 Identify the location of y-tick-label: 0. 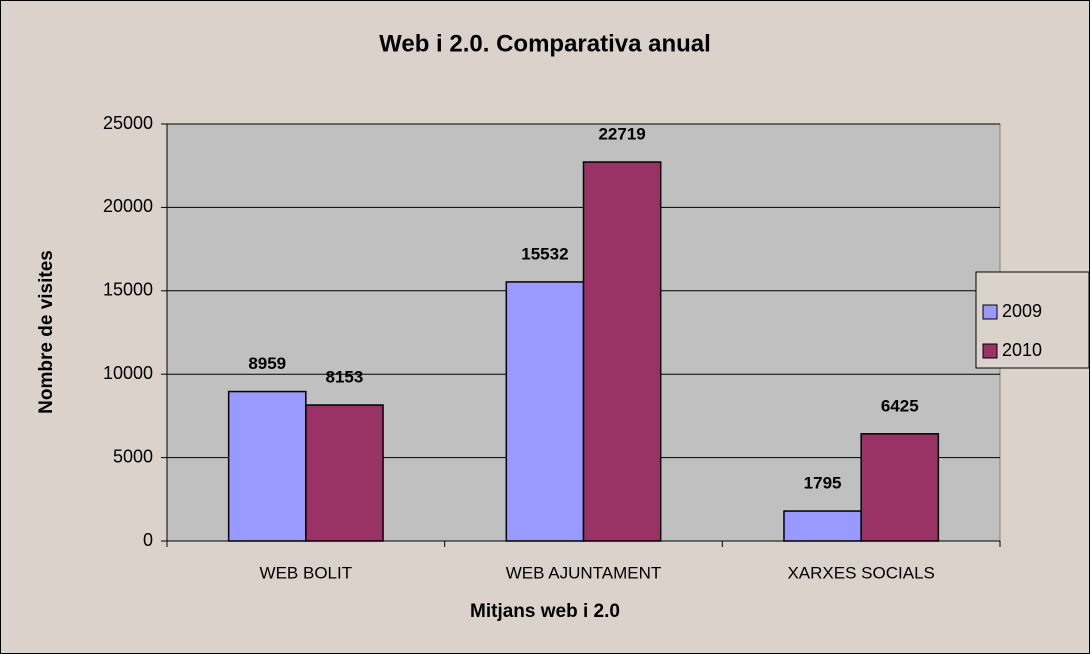
(148, 540).